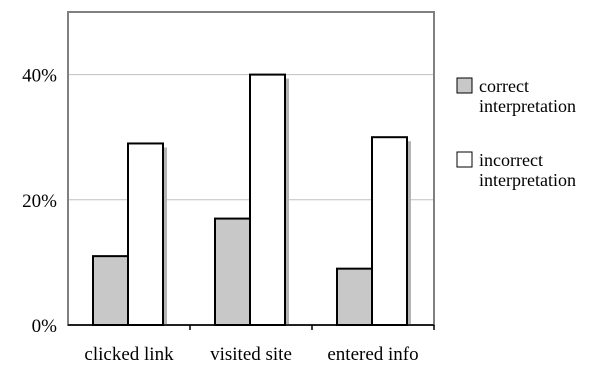 The height and width of the screenshot is (366, 601). I want to click on y-axis-tick-labels: 0% 20% 40%, so click(39, 201).